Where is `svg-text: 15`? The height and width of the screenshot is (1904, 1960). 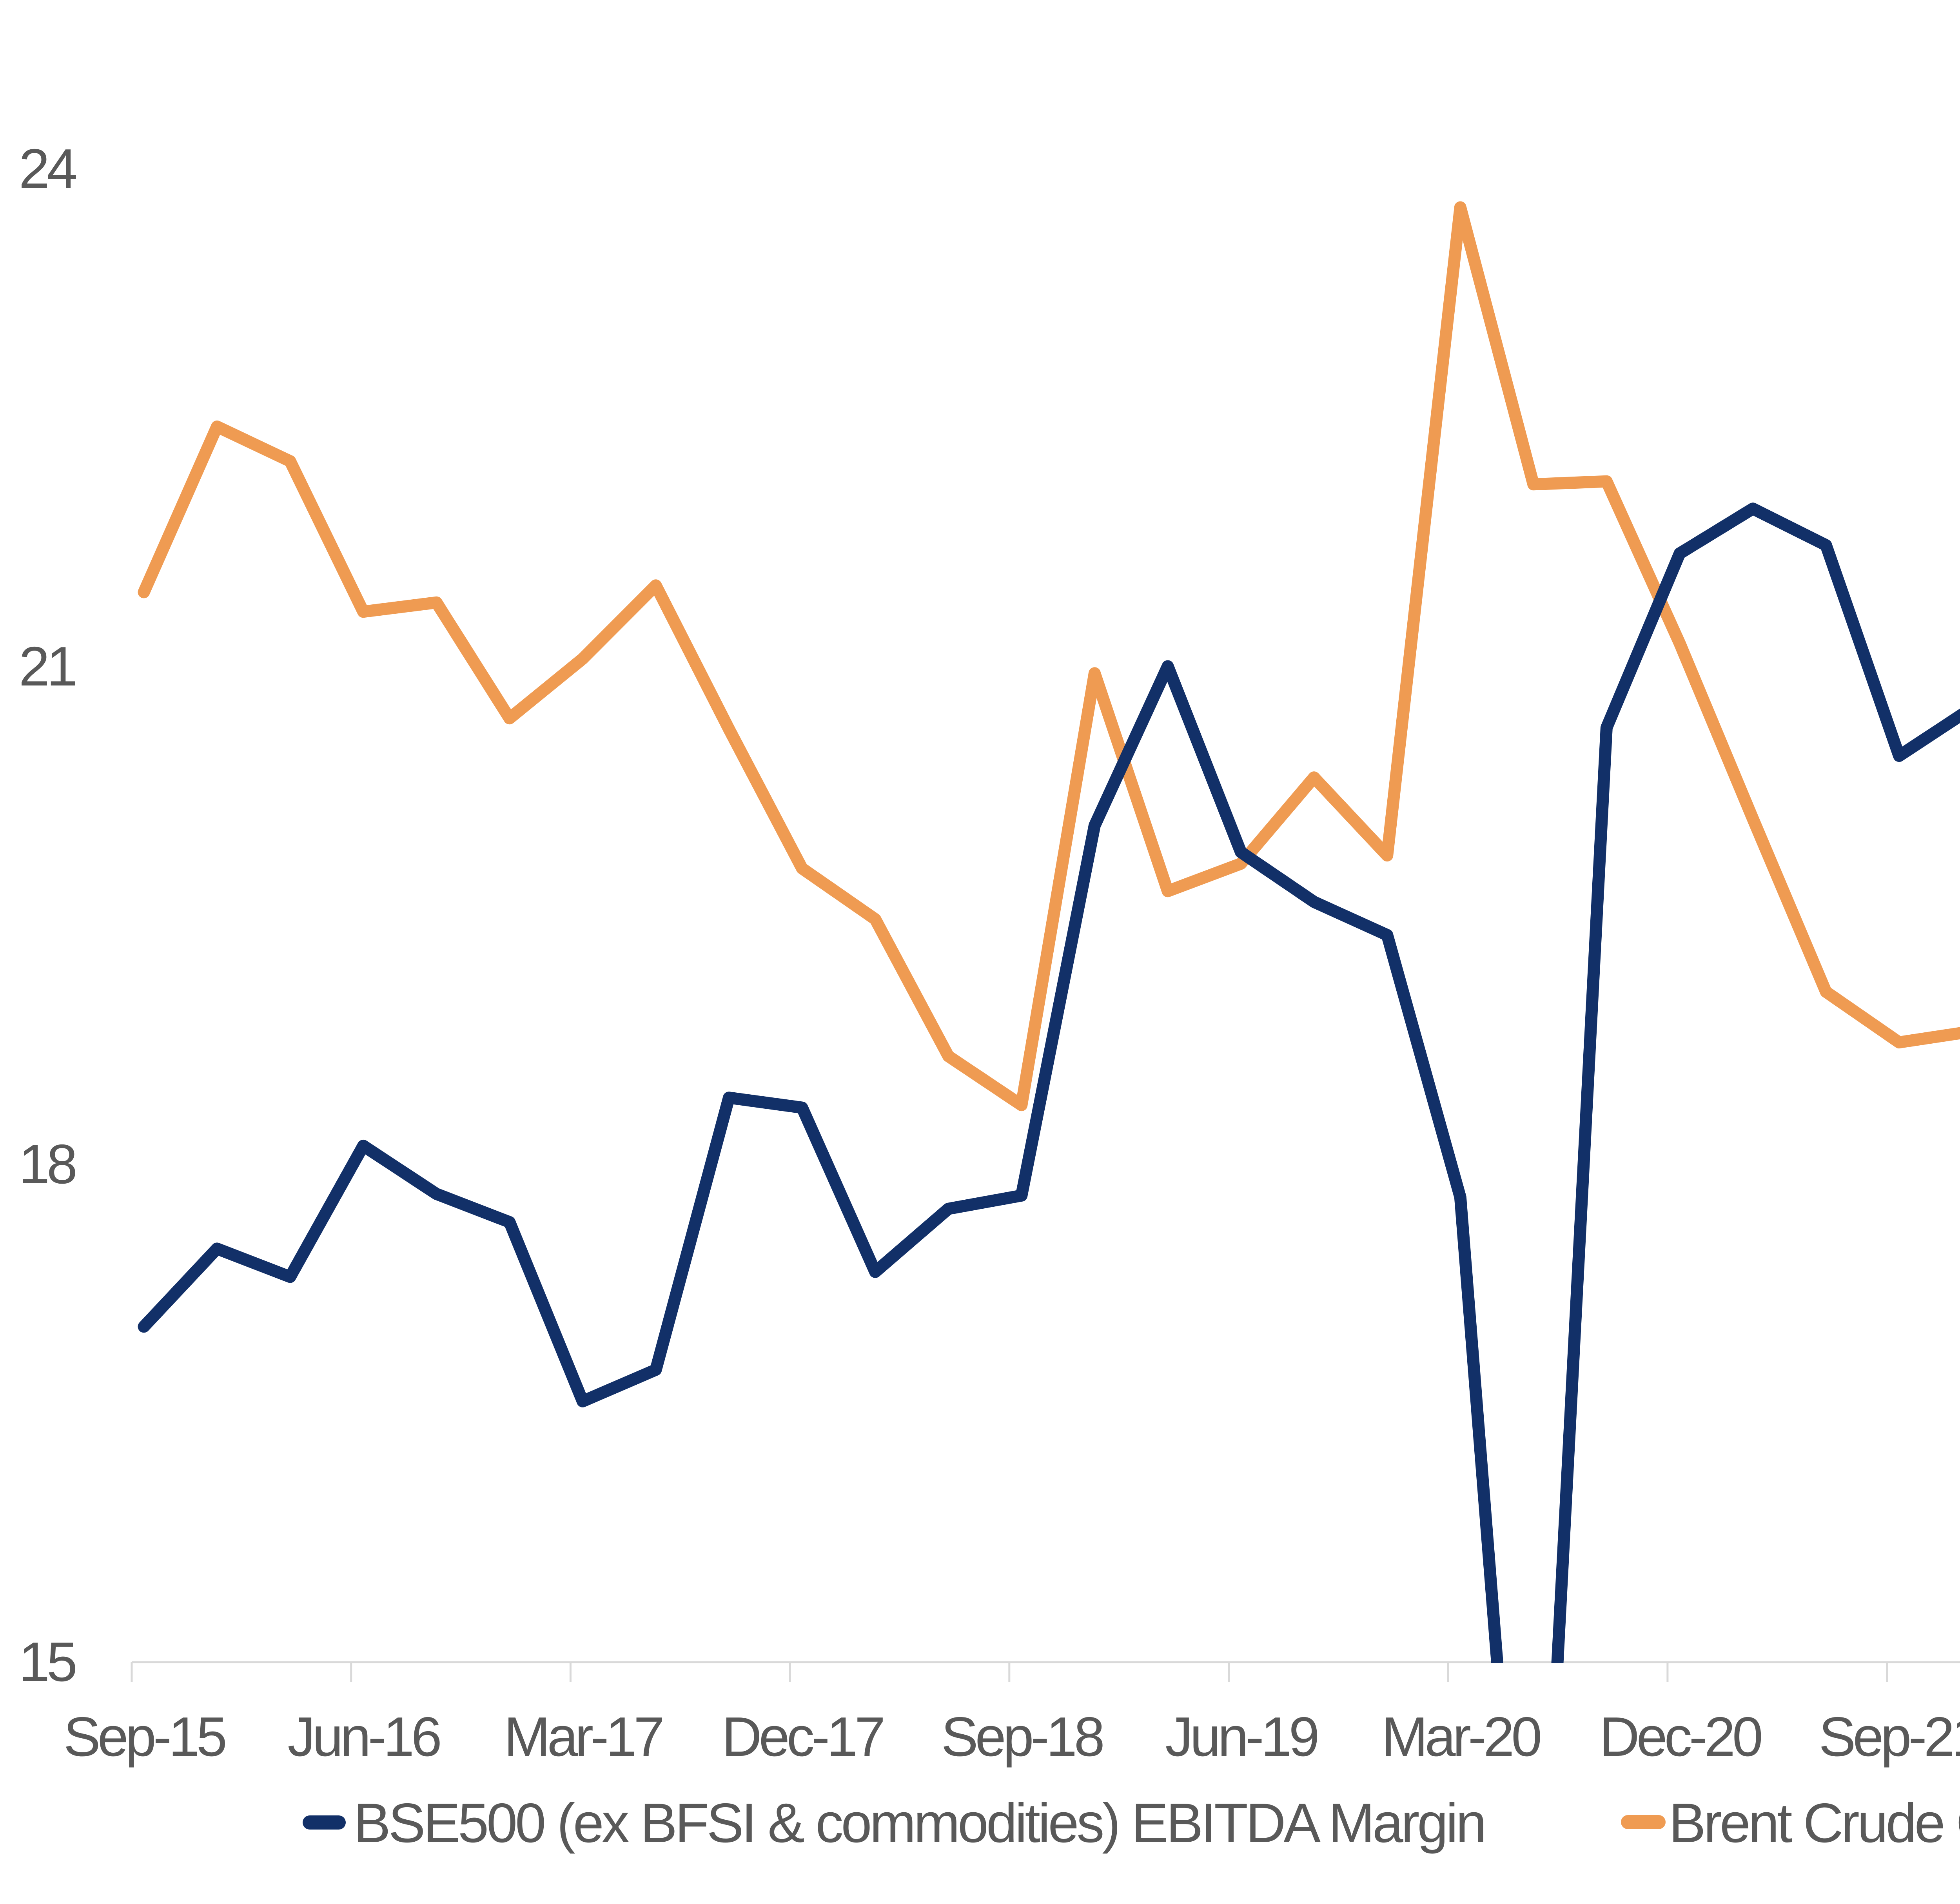 svg-text: 15 is located at coordinates (47, 1662).